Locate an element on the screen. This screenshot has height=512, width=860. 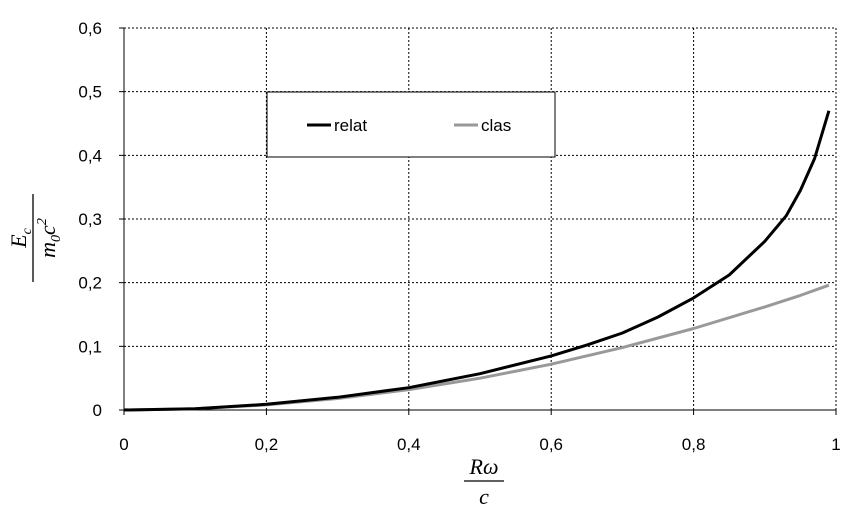
y-tick-label: 0,6 is located at coordinates (90, 28).